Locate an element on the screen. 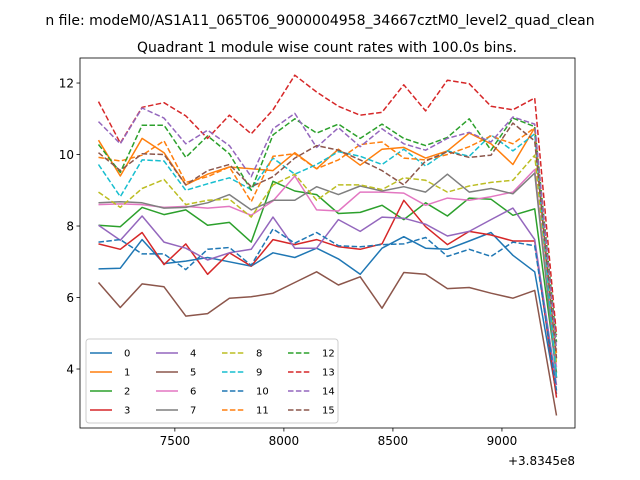 The height and width of the screenshot is (480, 640). legend-label-4: 4 is located at coordinates (193, 354).